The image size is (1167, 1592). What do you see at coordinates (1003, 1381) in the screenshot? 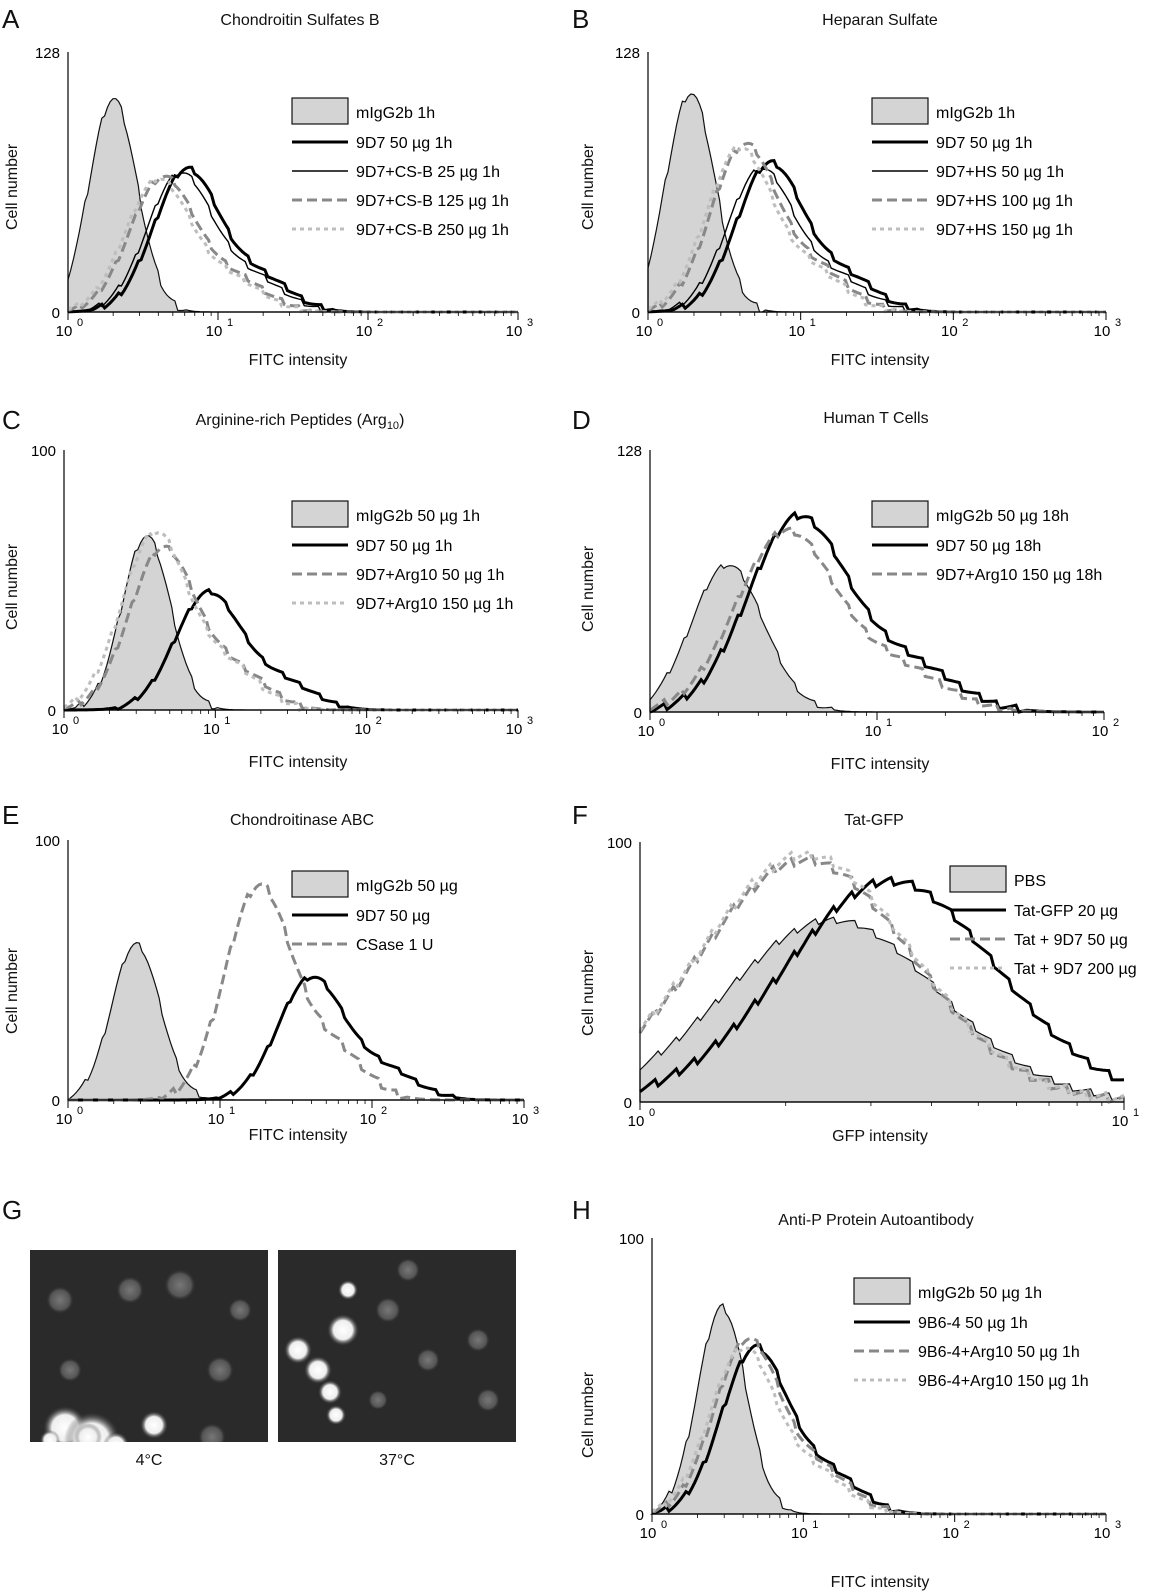
I see `legend-entry: 9B6-4+Arg10 150 µg 1h` at bounding box center [1003, 1381].